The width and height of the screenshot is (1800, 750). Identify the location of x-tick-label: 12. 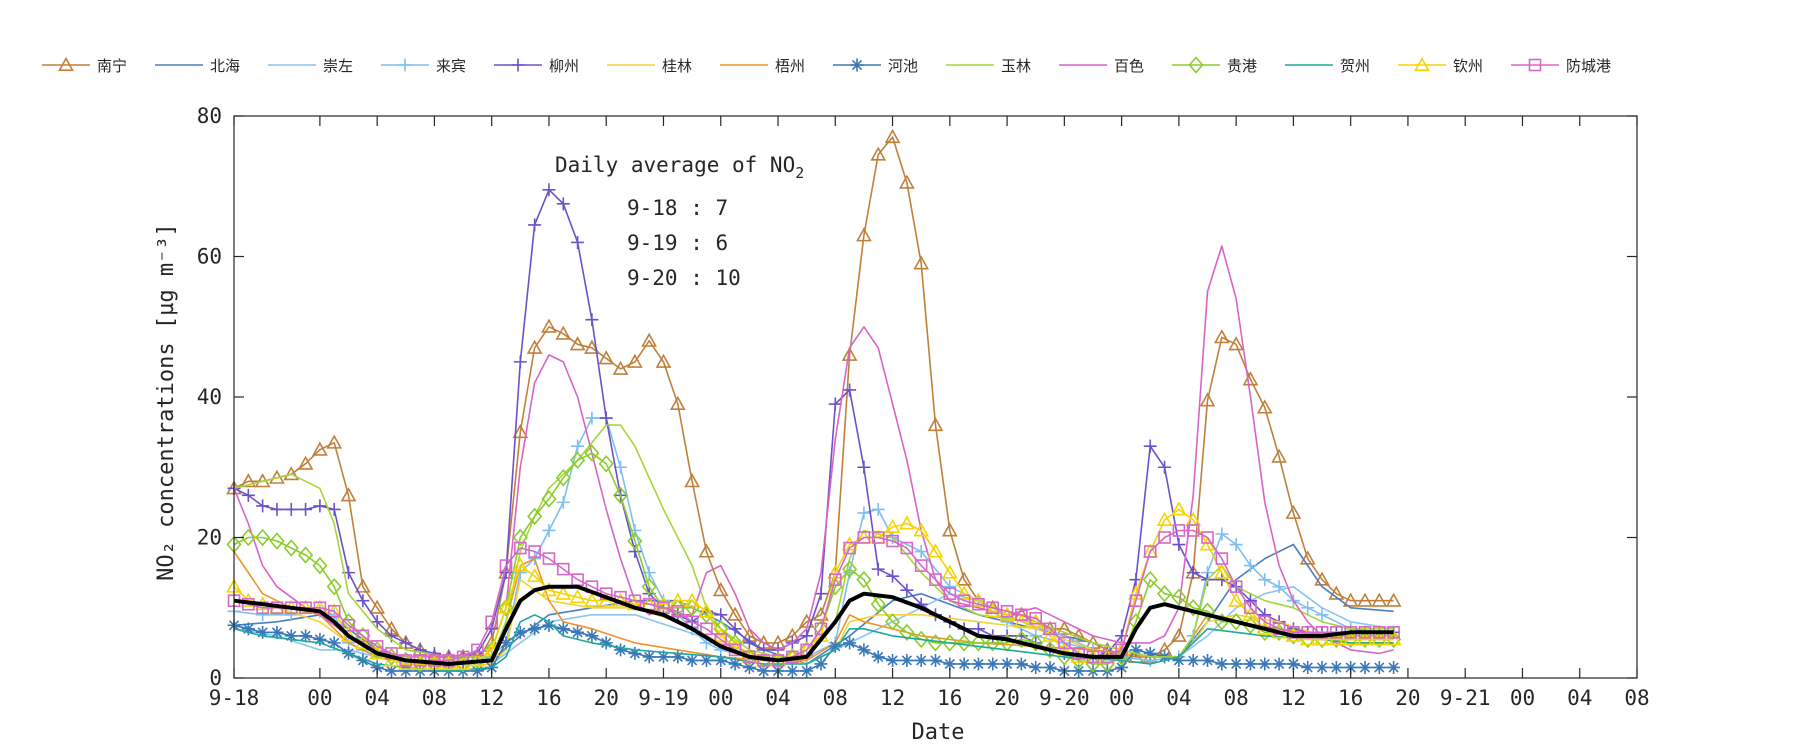
(1293, 698).